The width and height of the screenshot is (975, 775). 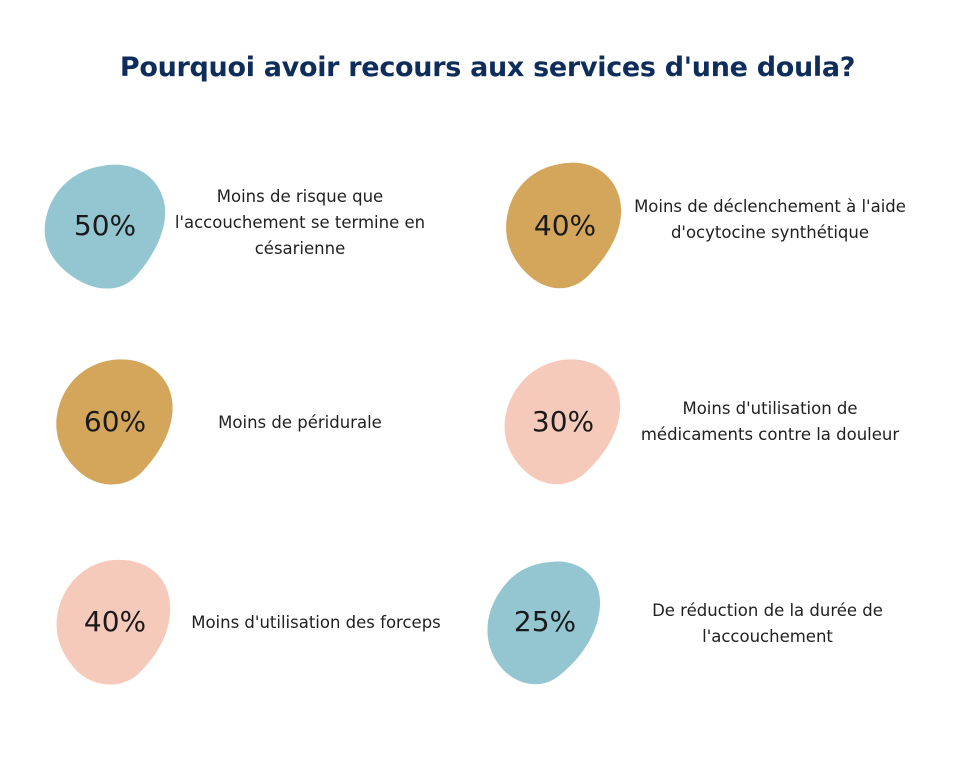 I want to click on stat-blob-3: 60%, so click(x=115, y=421).